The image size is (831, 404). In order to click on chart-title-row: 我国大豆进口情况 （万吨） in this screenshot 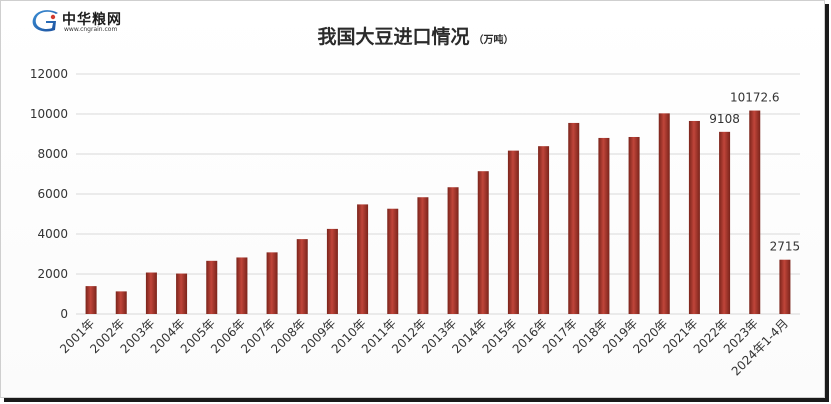, I will do `click(415, 35)`.